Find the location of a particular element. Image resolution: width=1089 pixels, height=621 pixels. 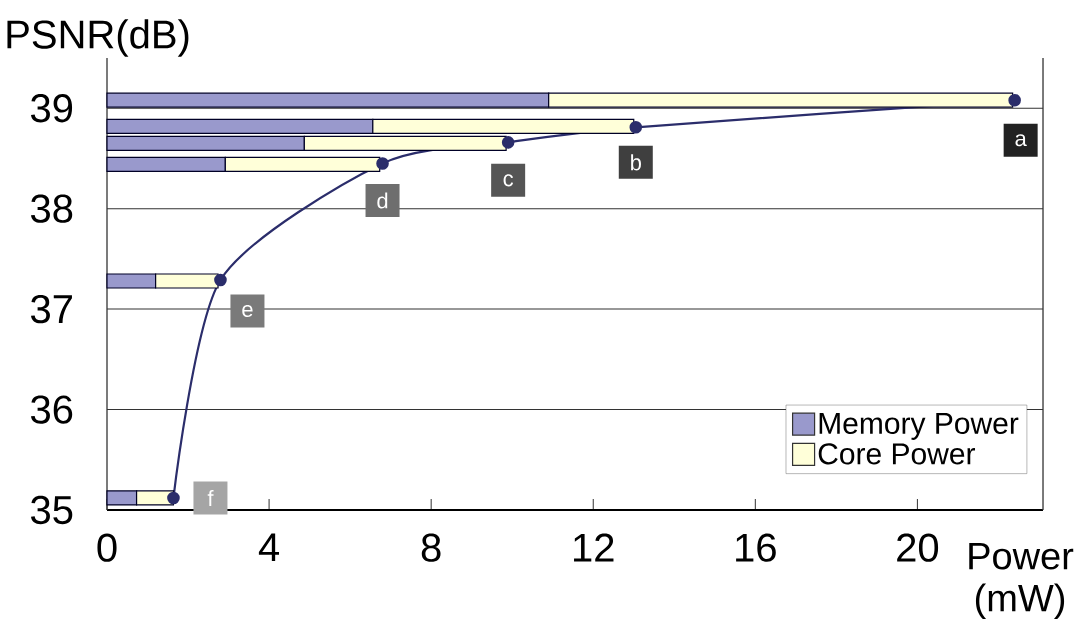

annotation: c is located at coordinates (508, 180).